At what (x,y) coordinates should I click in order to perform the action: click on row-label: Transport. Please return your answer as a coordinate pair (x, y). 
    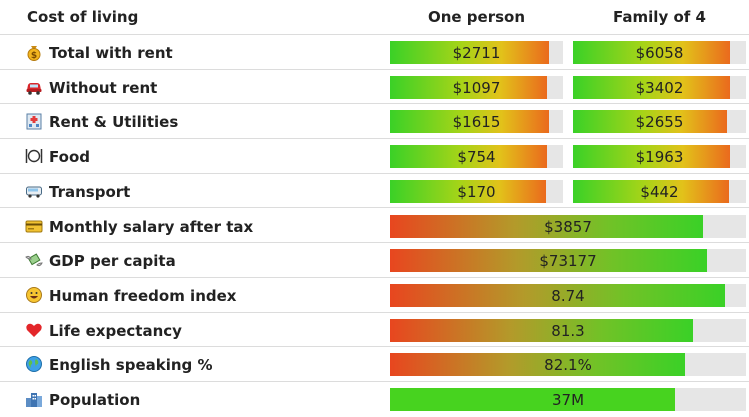
    Looking at the image, I should click on (77, 191).